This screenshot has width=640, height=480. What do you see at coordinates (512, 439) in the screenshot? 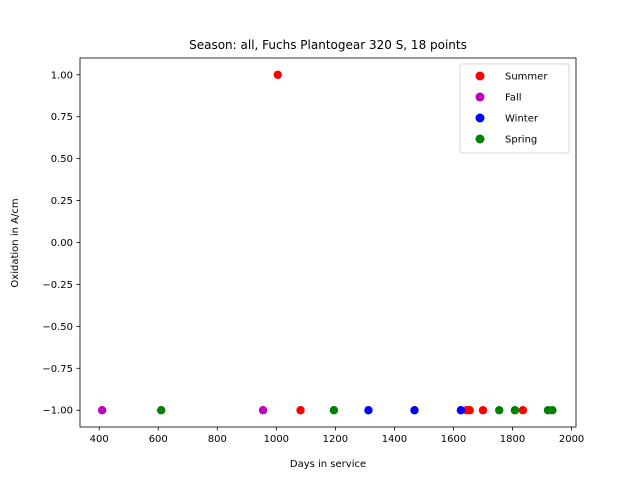
I see `x-tick-label: 1800` at bounding box center [512, 439].